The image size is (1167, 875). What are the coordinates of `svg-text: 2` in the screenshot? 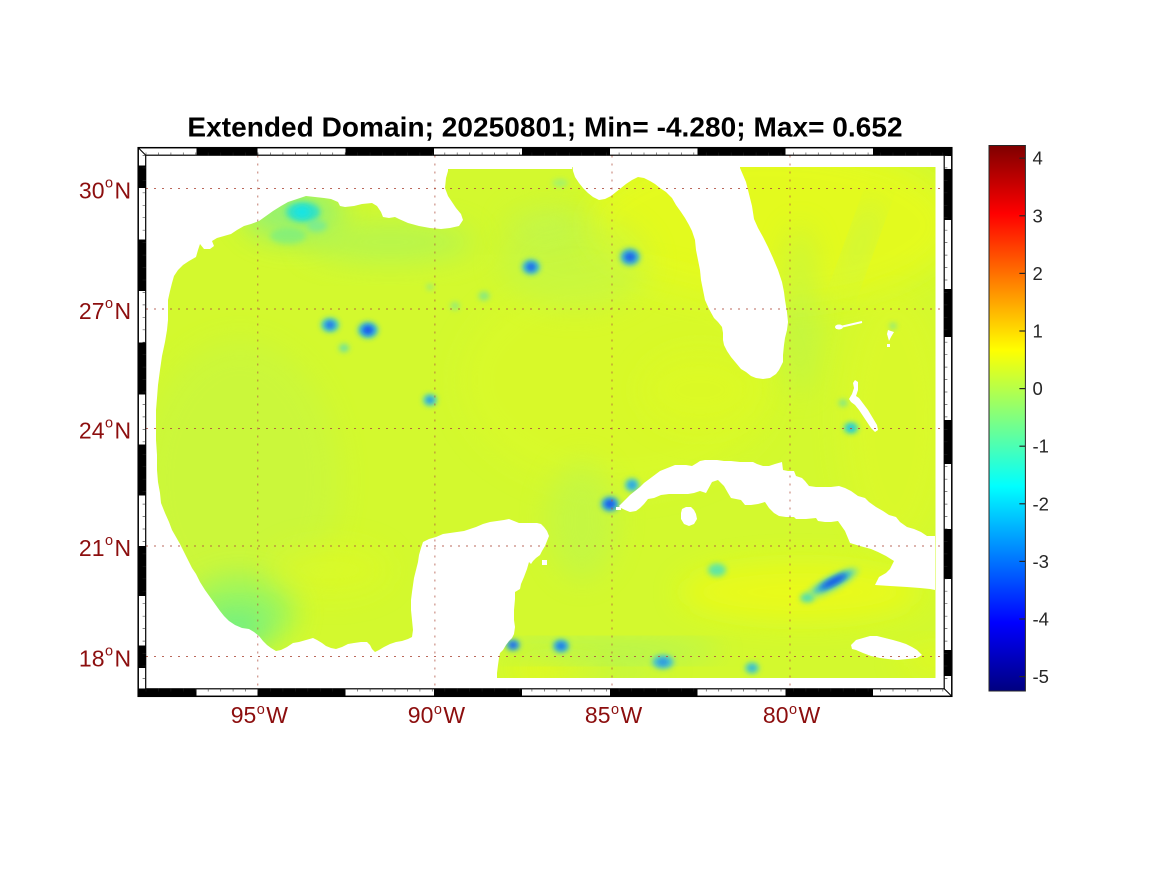 It's located at (1038, 273).